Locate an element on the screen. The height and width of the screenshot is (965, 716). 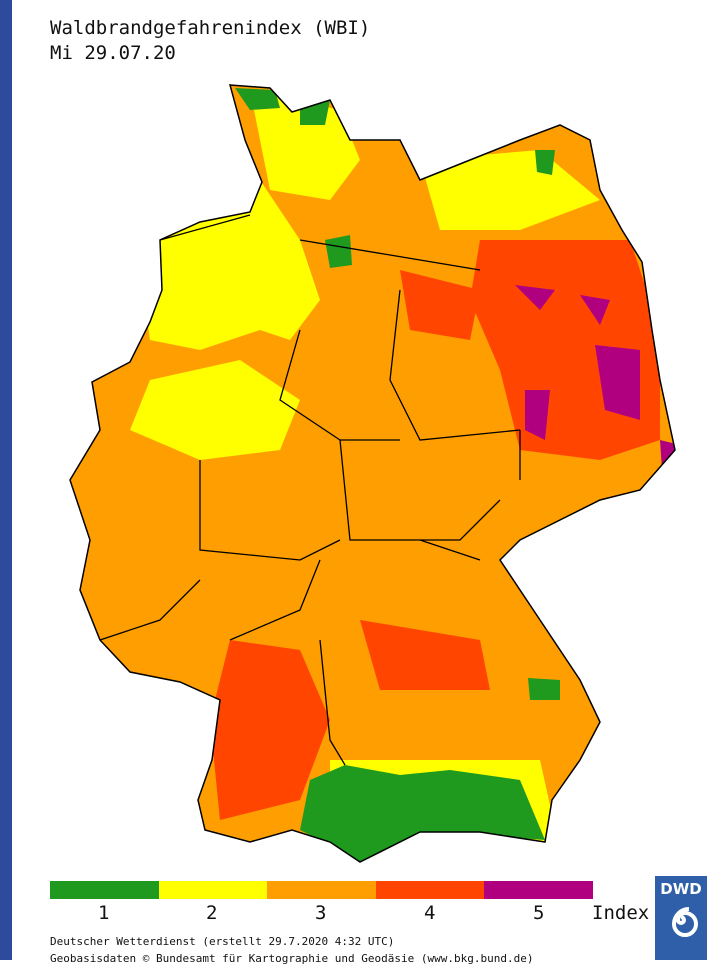
zone-level-4-southwest is located at coordinates (270, 730).